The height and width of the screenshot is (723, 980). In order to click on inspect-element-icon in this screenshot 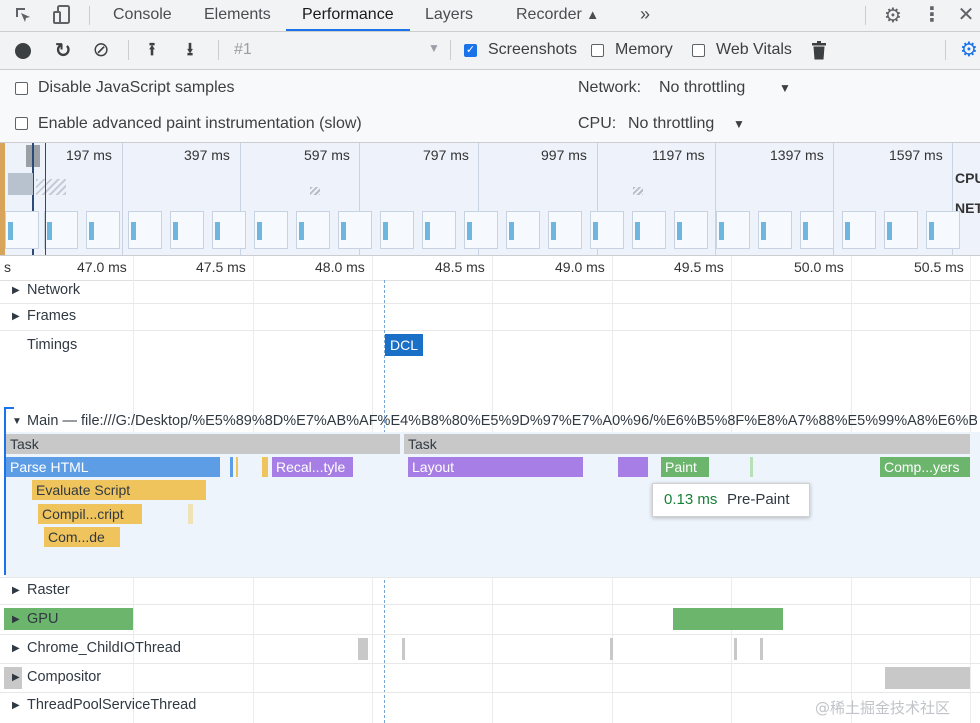, I will do `click(23, 17)`.